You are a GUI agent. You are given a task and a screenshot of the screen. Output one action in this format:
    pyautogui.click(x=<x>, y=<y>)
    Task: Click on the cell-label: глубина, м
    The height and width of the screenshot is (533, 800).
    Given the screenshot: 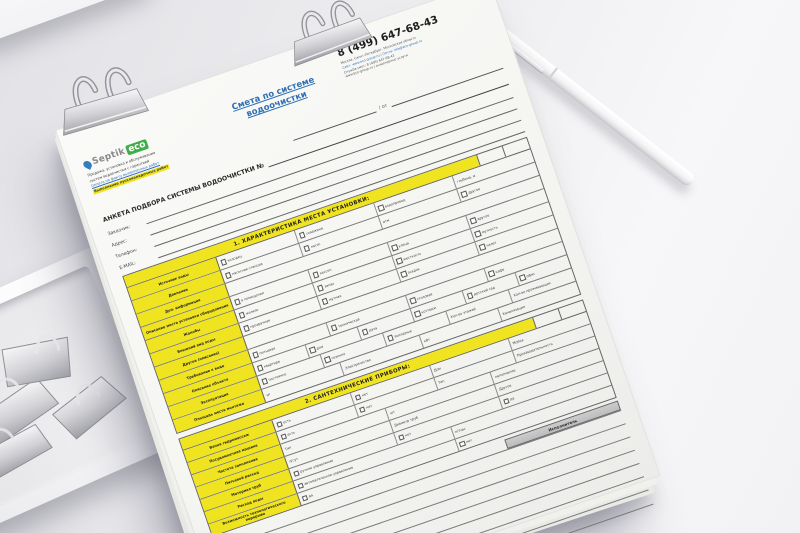 What is the action you would take?
    pyautogui.click(x=466, y=178)
    